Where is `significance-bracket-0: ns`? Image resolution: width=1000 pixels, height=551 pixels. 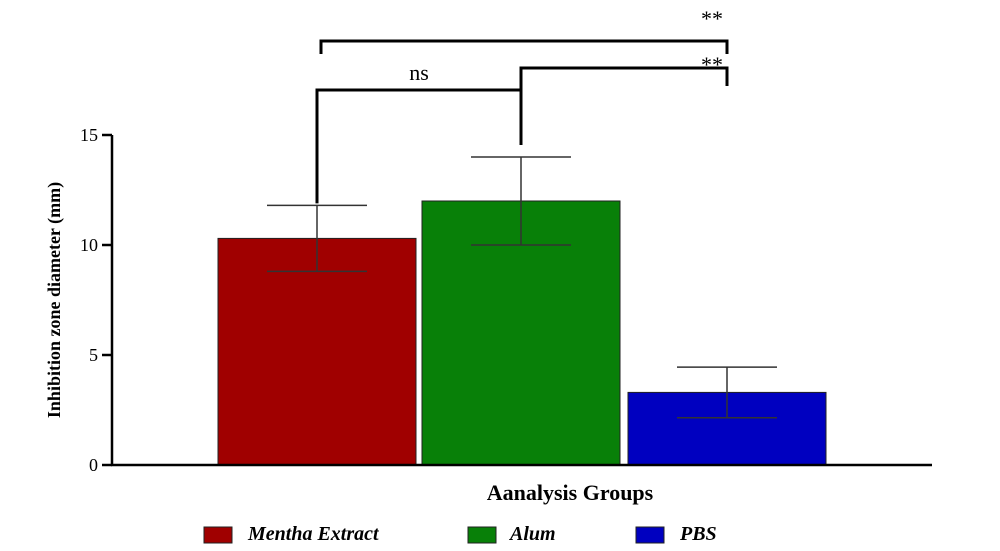 significance-bracket-0: ns is located at coordinates (419, 132).